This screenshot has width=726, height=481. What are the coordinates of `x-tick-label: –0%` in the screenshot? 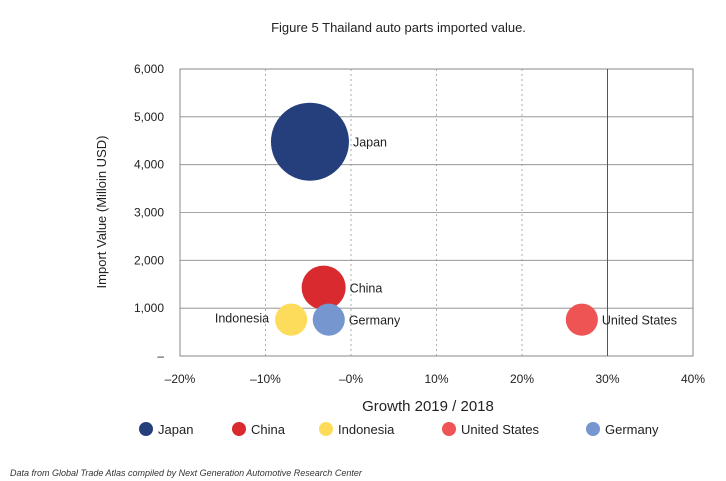 It's located at (351, 379).